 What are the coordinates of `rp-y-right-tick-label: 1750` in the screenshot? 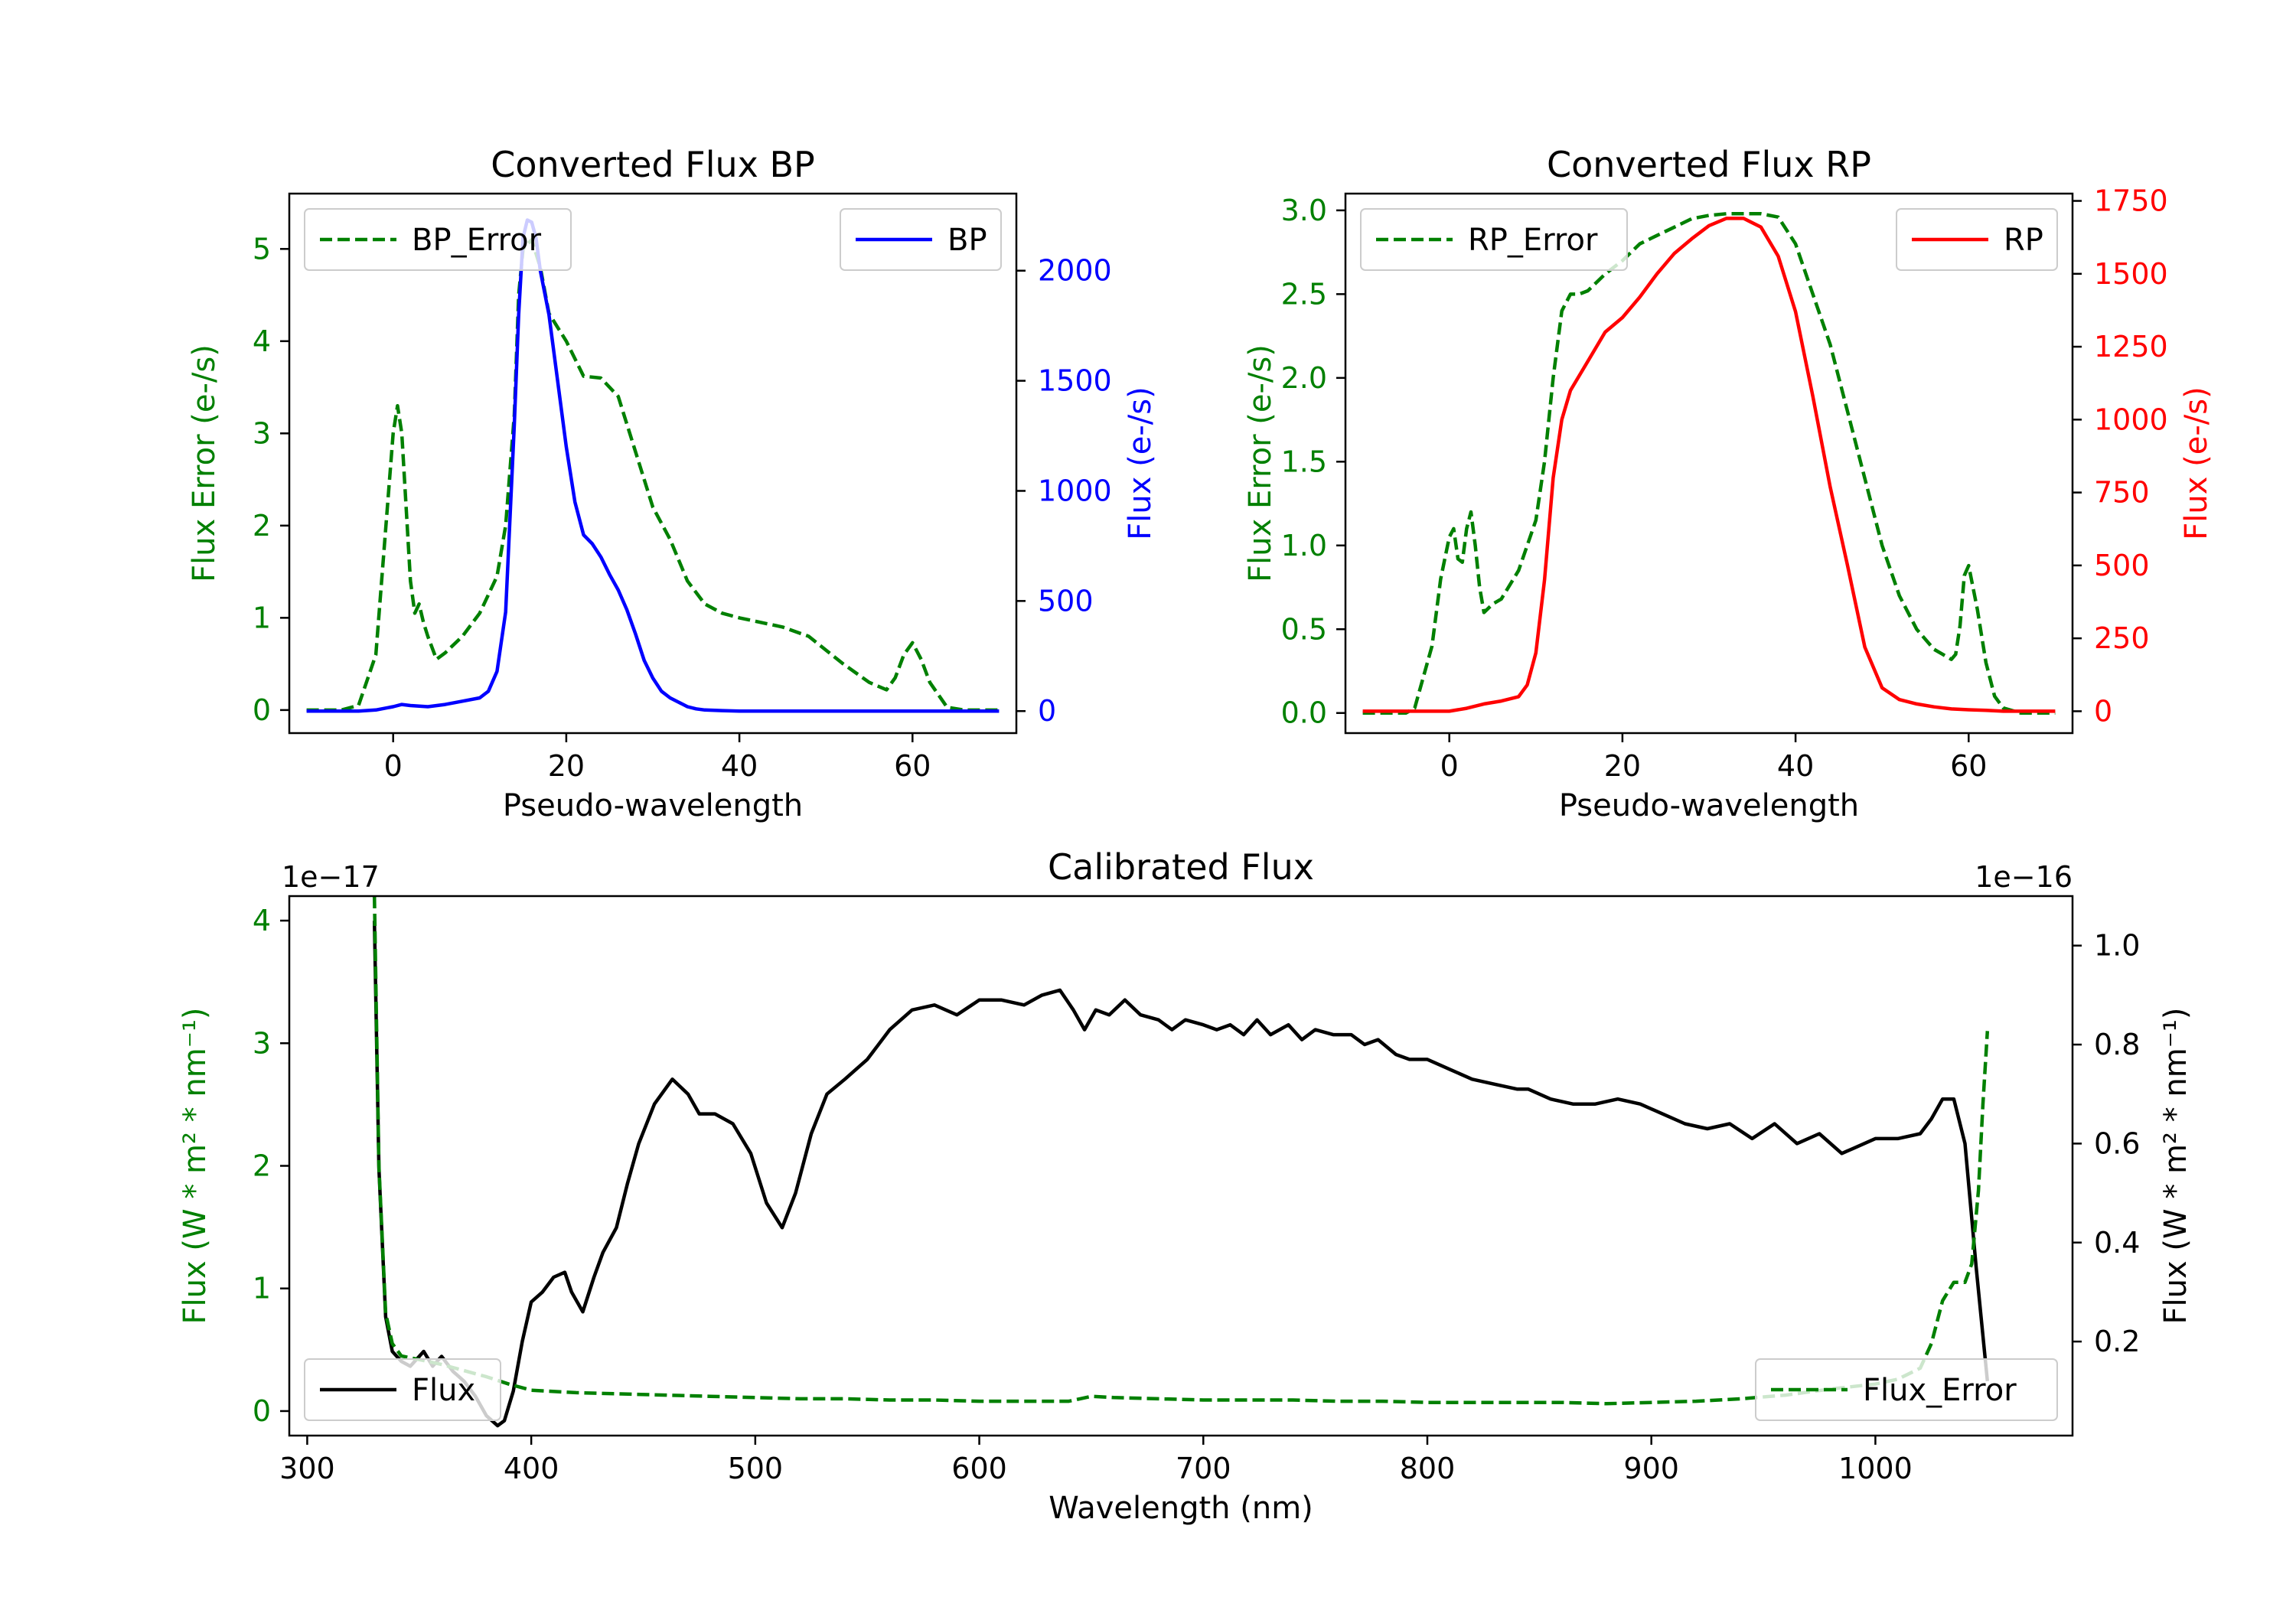 It's located at (2131, 201).